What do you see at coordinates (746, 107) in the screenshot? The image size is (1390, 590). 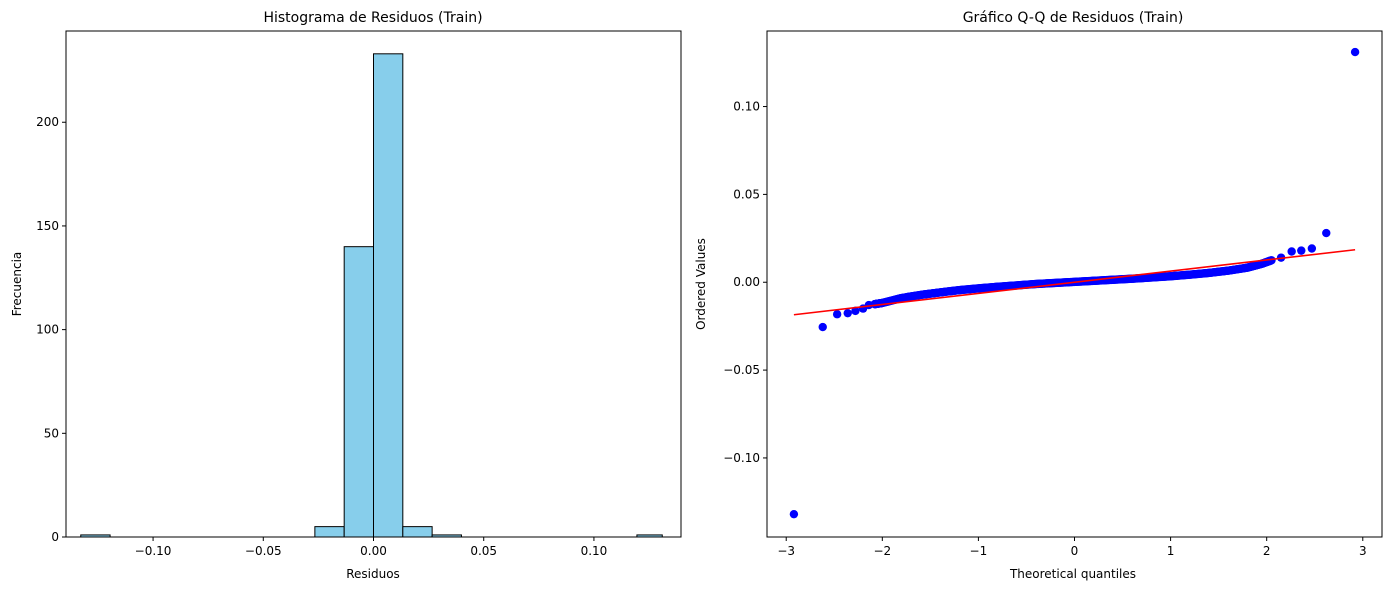 I see `qq-y-tick-label: 0.10` at bounding box center [746, 107].